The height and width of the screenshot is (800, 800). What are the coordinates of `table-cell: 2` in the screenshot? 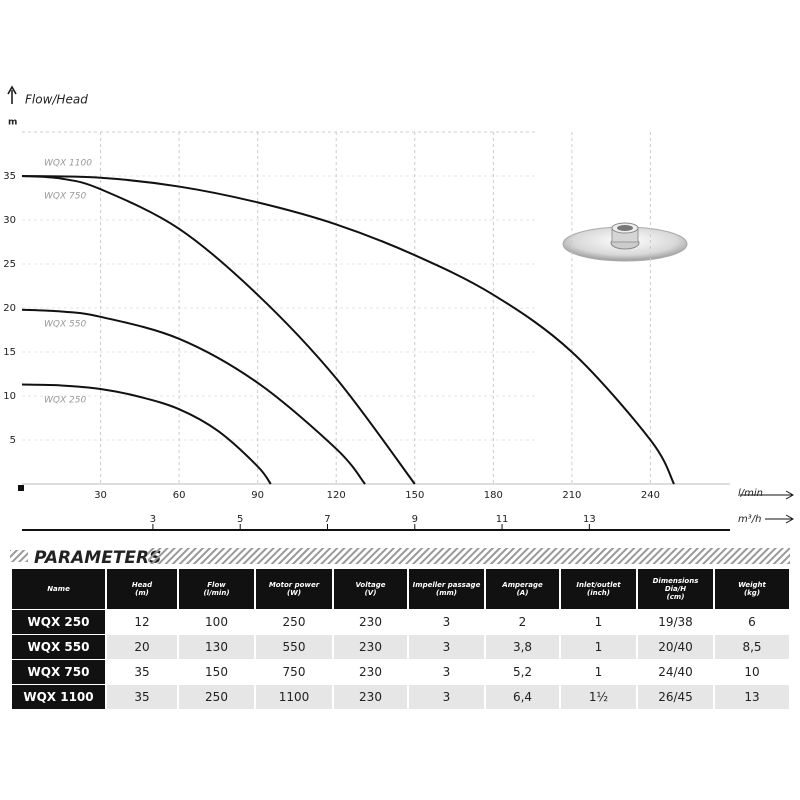 It's located at (522, 622).